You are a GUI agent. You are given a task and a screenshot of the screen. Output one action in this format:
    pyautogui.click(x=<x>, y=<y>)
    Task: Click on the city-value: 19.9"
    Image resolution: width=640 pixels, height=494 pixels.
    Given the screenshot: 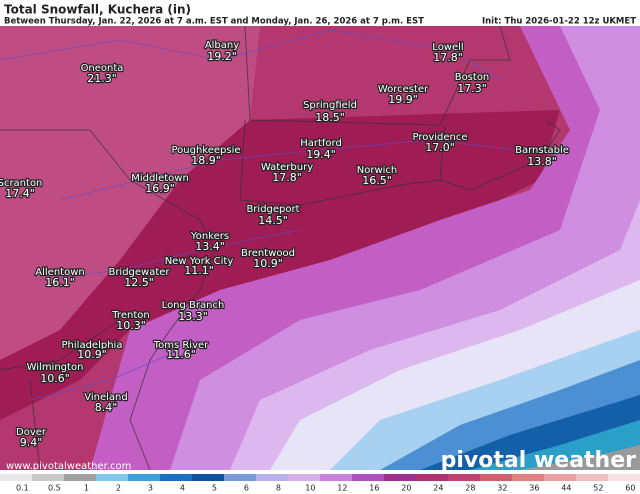 What is the action you would take?
    pyautogui.click(x=403, y=99)
    